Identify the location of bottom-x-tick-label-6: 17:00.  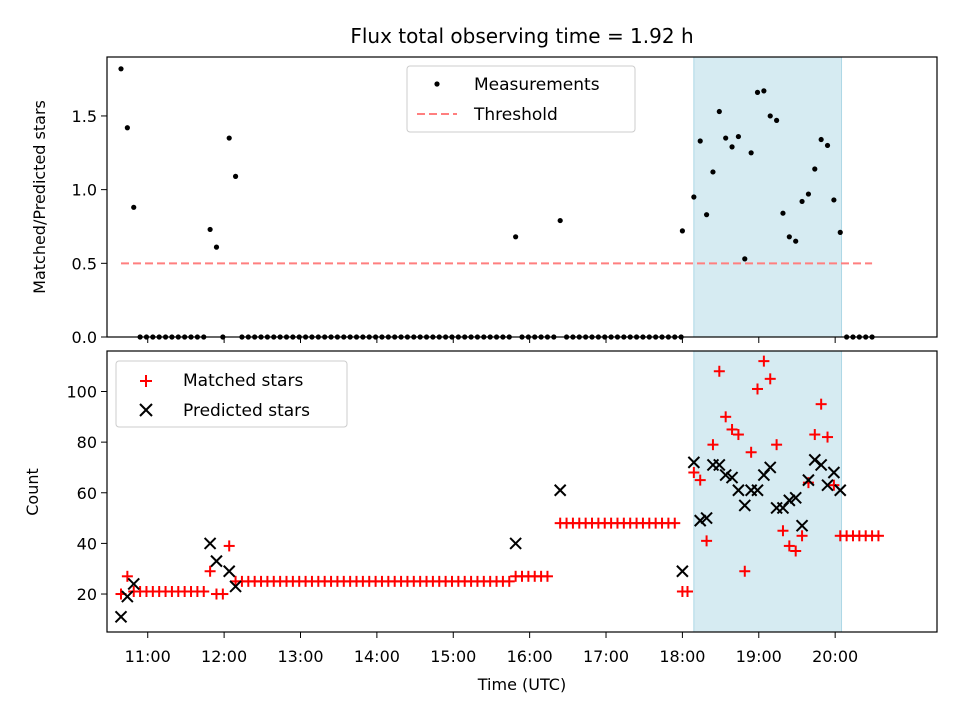
(606, 656).